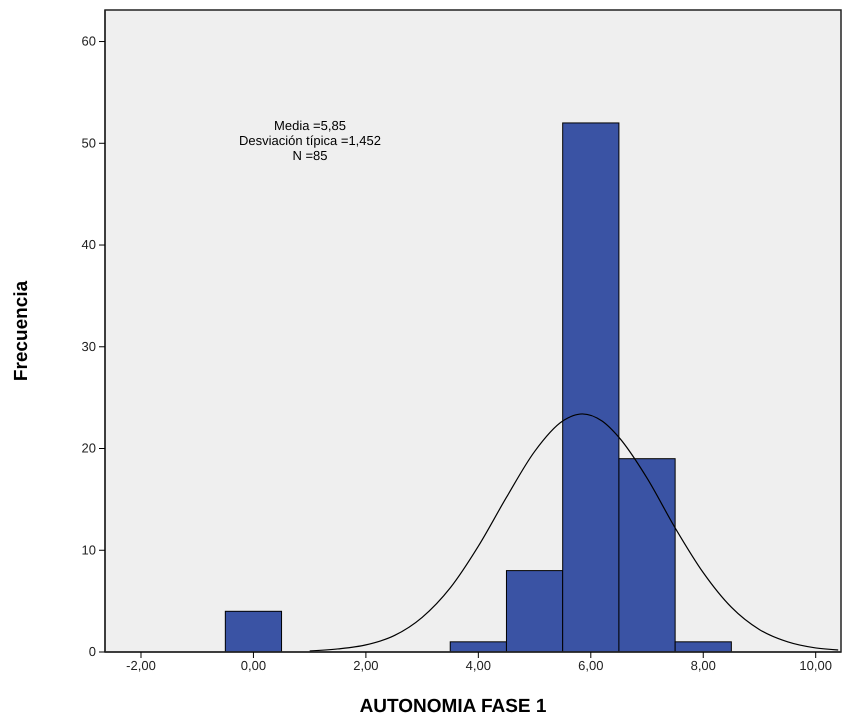 The image size is (842, 723). Describe the element at coordinates (89, 244) in the screenshot. I see `y-tick-label: 40` at that location.